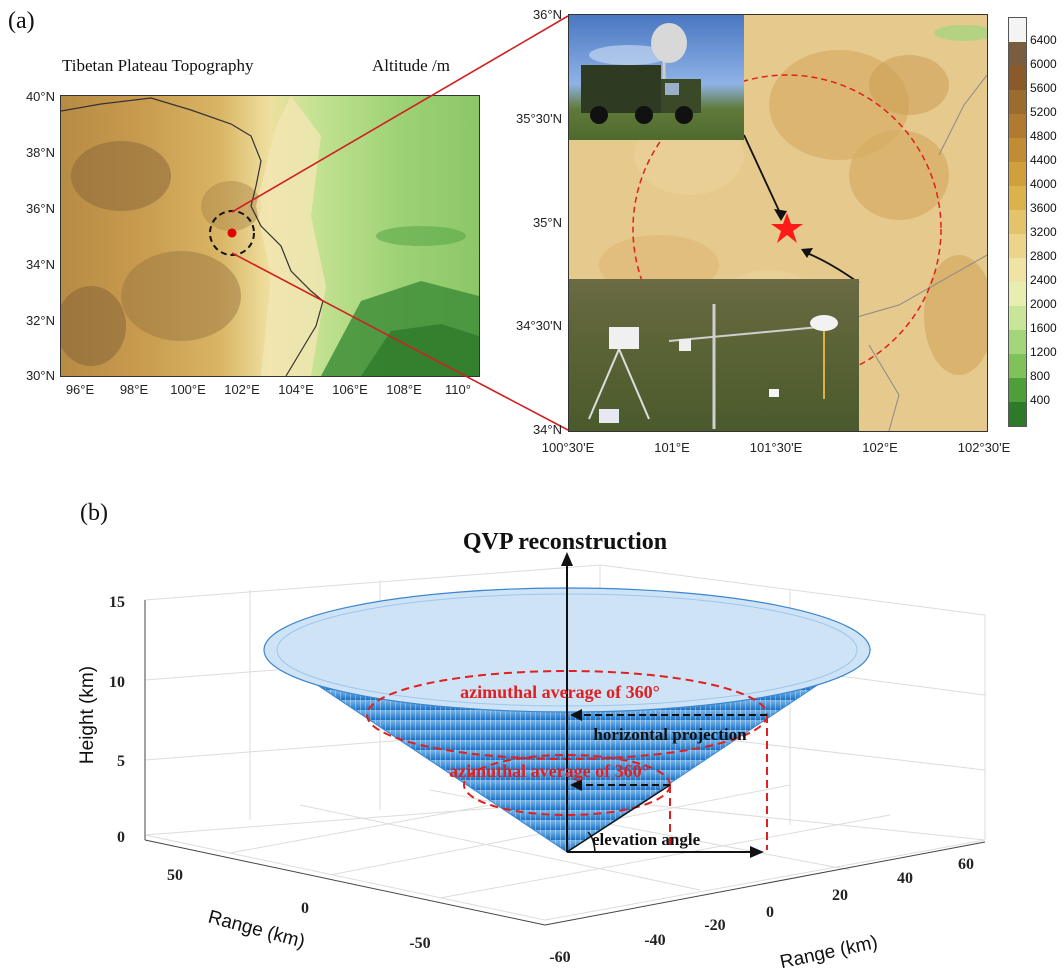 This screenshot has width=1063, height=974. I want to click on right-lat-tick: 36°N, so click(547, 14).